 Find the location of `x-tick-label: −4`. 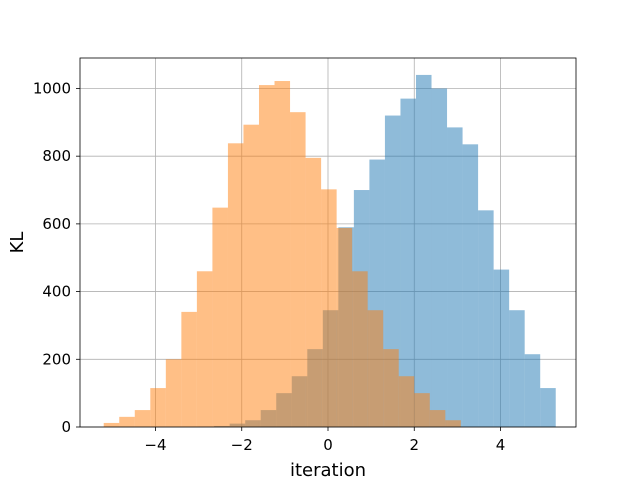

x-tick-label: −4 is located at coordinates (155, 445).